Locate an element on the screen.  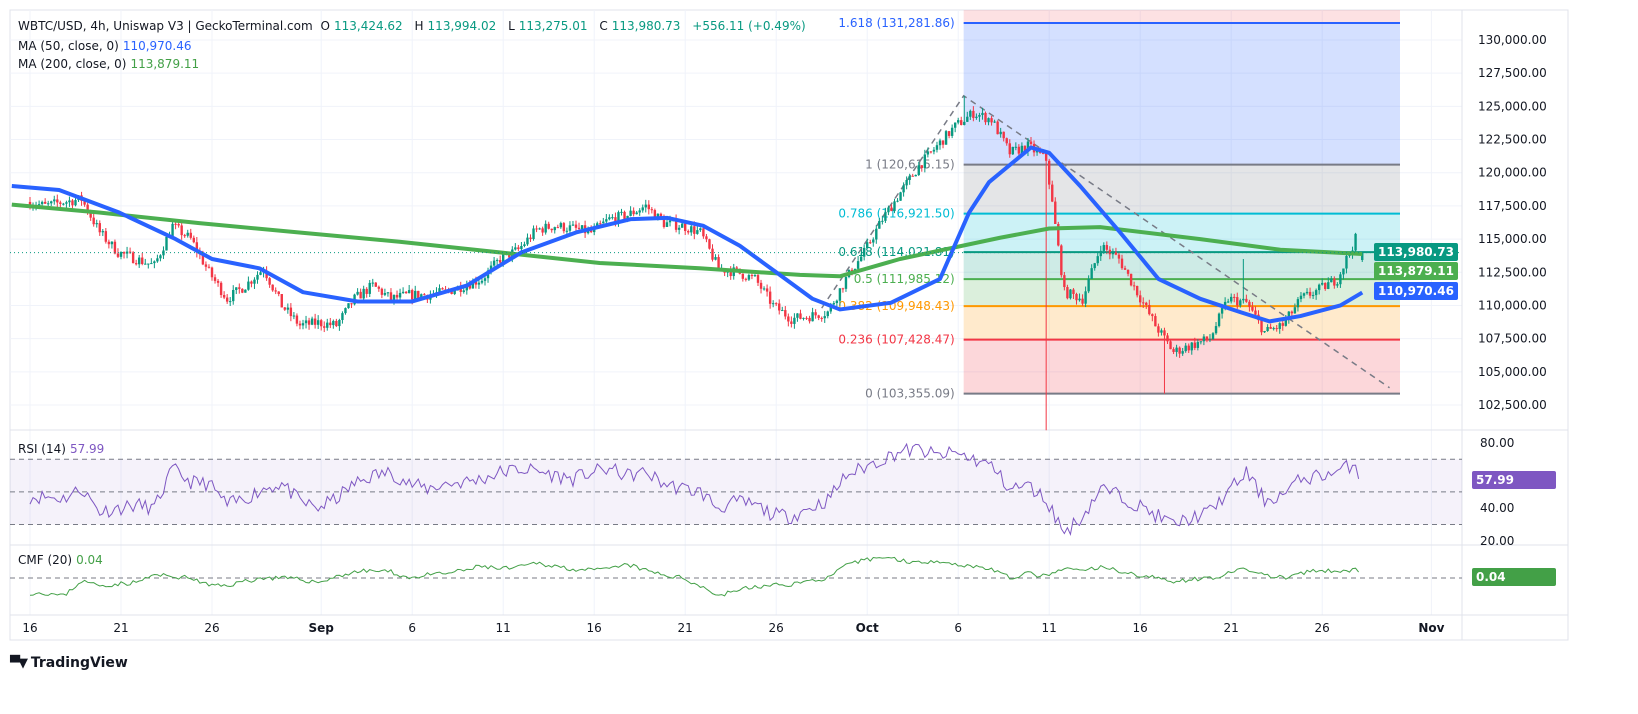
cmf-line is located at coordinates (694, 576).